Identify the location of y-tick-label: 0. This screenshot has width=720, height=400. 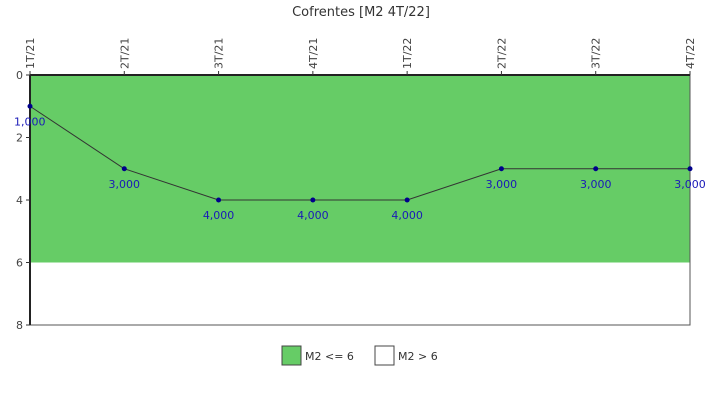
(19, 75).